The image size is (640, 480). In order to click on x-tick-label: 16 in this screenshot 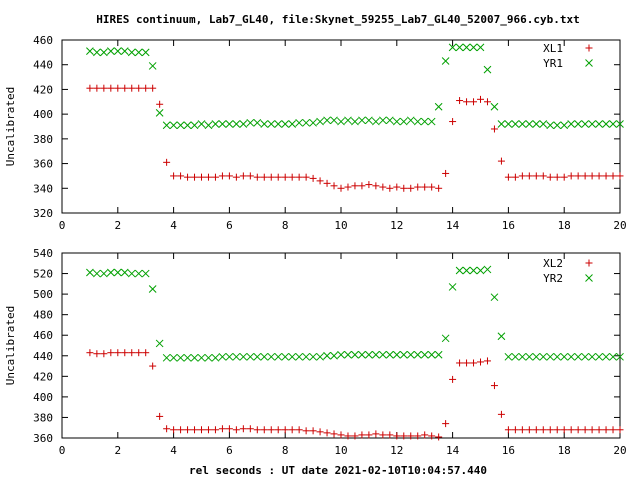, I will do `click(508, 225)`.